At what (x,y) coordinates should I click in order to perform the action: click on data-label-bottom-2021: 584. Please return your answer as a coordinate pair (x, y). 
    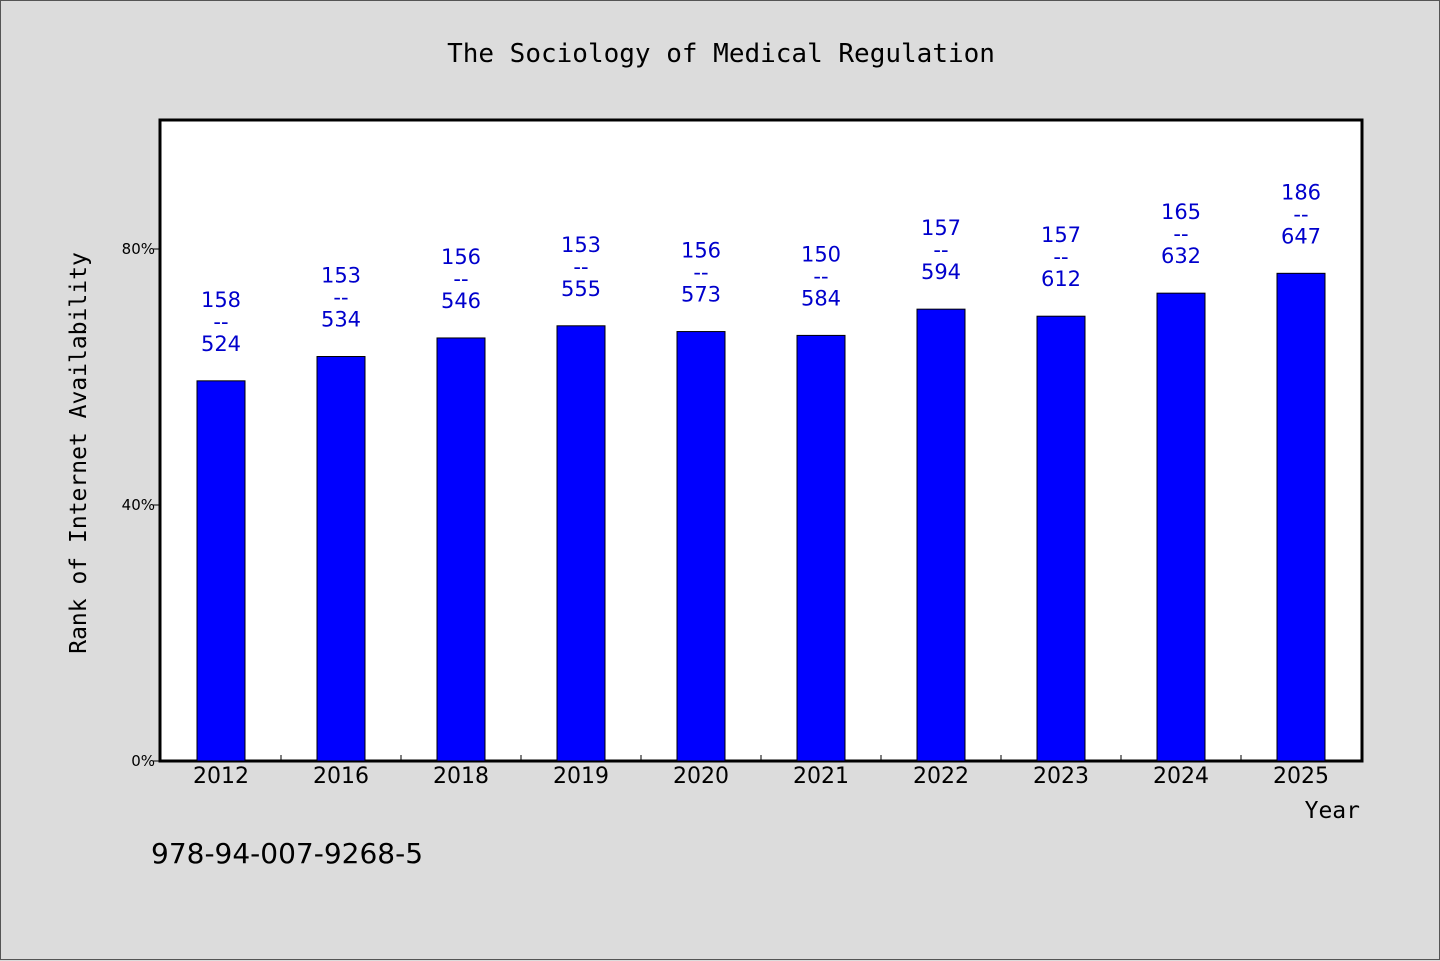
    Looking at the image, I should click on (821, 298).